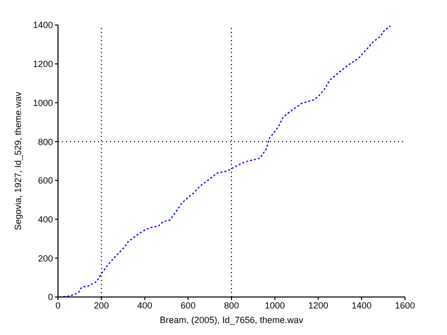 This screenshot has height=335, width=447. Describe the element at coordinates (45, 181) in the screenshot. I see `y-tick-label: 600` at that location.